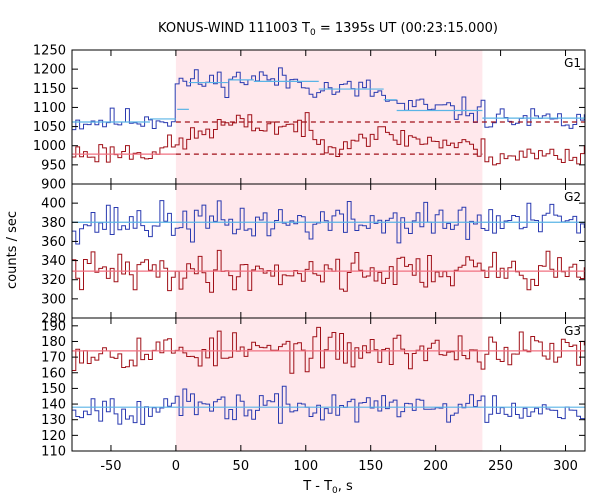  Describe the element at coordinates (53, 436) in the screenshot. I see `y-tick-label: 120` at that location.